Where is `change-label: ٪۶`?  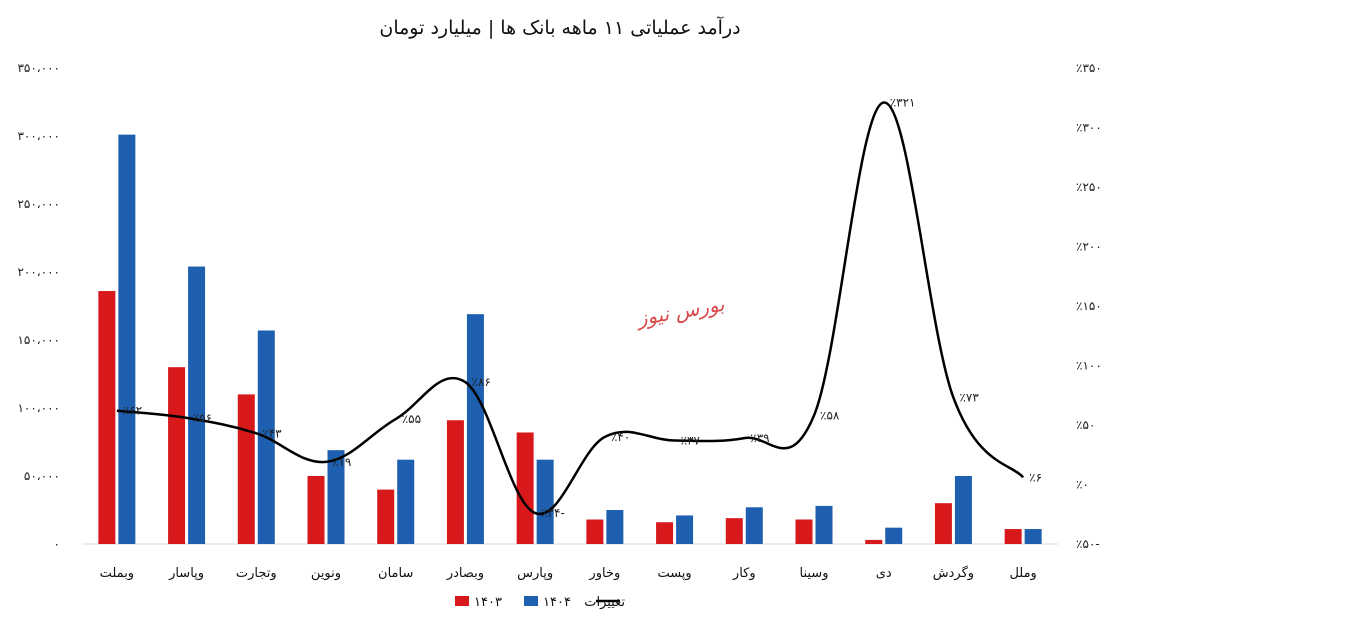
change-label: ٪۶ is located at coordinates (1035, 477).